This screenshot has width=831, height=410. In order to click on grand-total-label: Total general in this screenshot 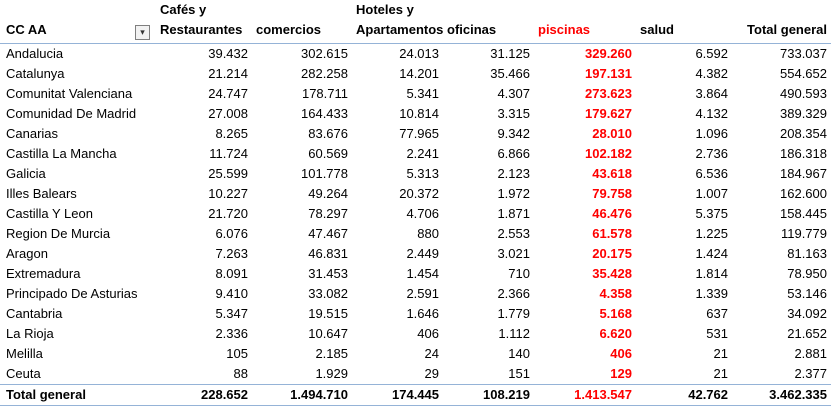, I will do `click(78, 395)`.